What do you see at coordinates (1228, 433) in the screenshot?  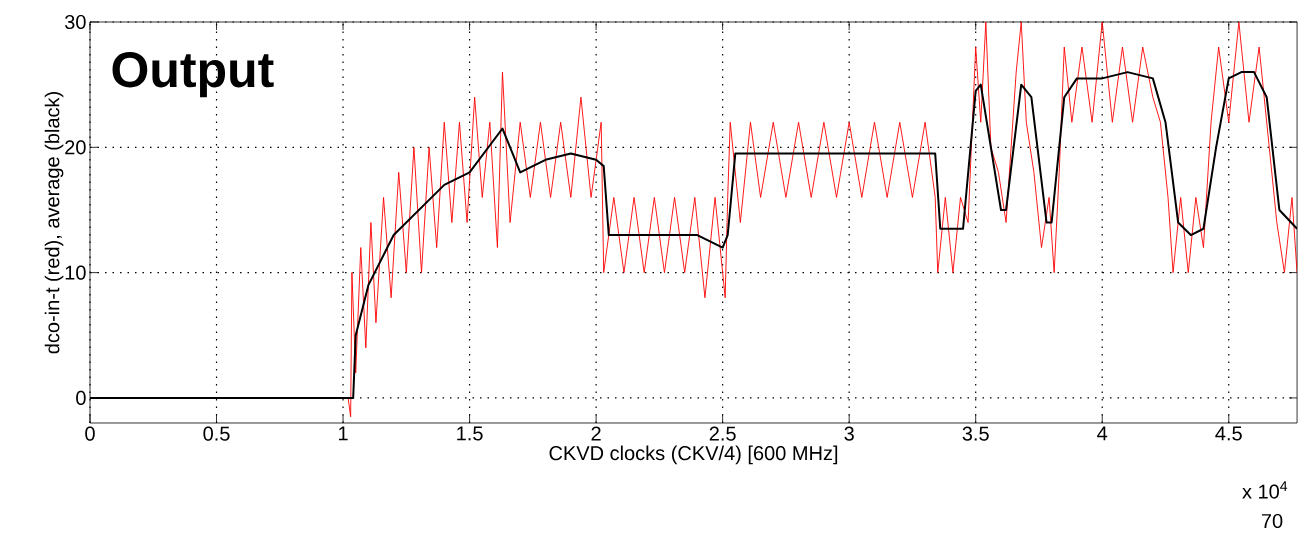 I see `x-tick-label: 4.5` at bounding box center [1228, 433].